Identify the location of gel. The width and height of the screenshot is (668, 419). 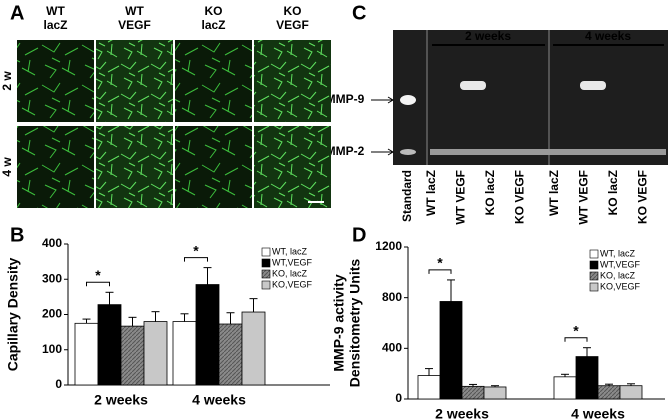
(530, 97).